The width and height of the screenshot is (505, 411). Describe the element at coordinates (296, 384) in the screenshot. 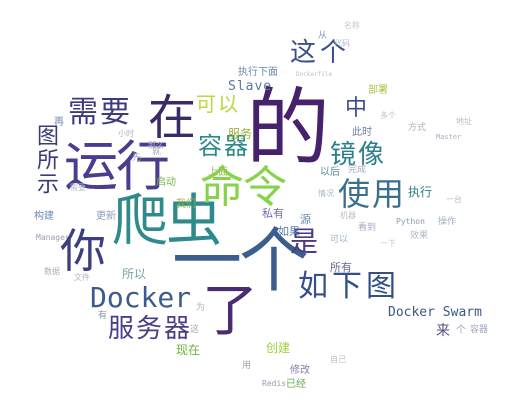

I see `word-yijing: 已经` at that location.